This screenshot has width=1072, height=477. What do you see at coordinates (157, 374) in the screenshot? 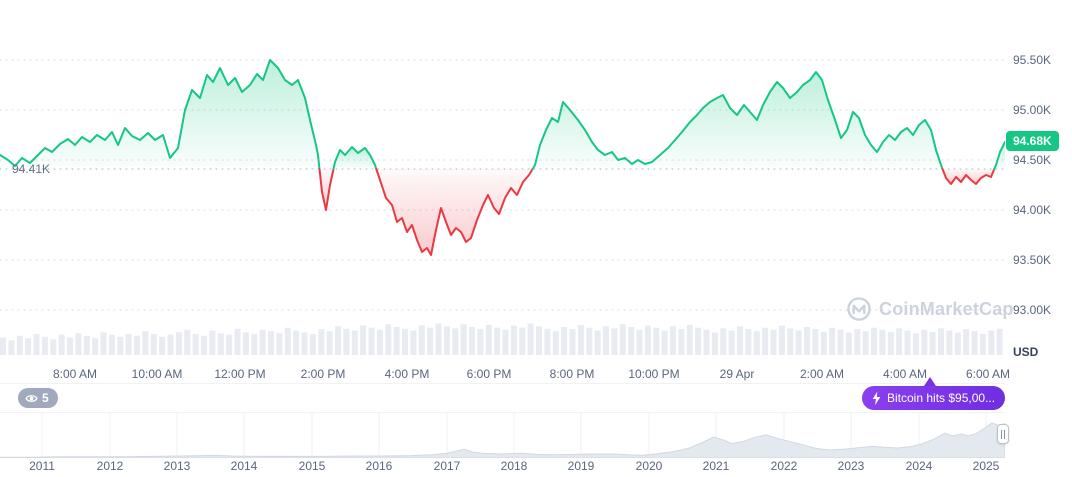
I see `x-axis-label: 10:00 AM` at bounding box center [157, 374].